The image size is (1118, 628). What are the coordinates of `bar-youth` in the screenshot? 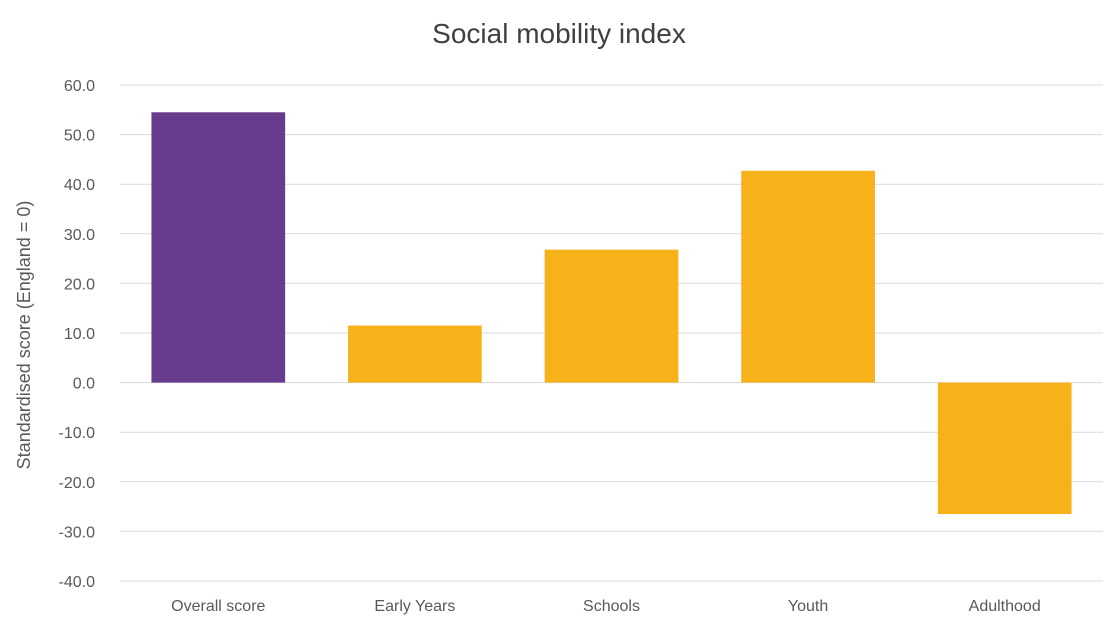 It's located at (808, 276).